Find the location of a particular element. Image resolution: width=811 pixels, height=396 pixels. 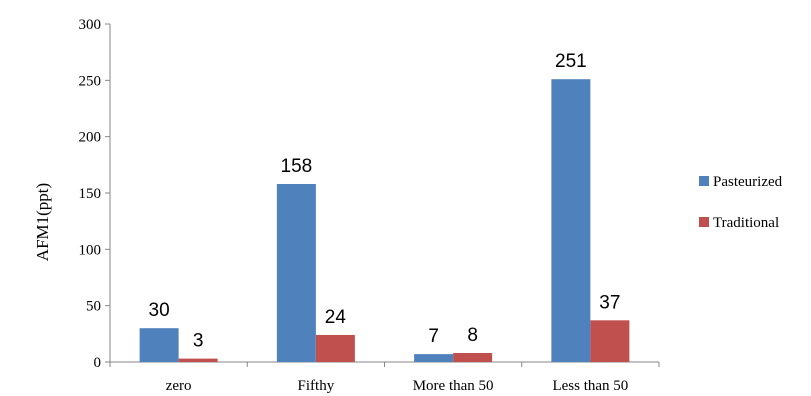

x-tick-label: Less than 50 is located at coordinates (590, 386).